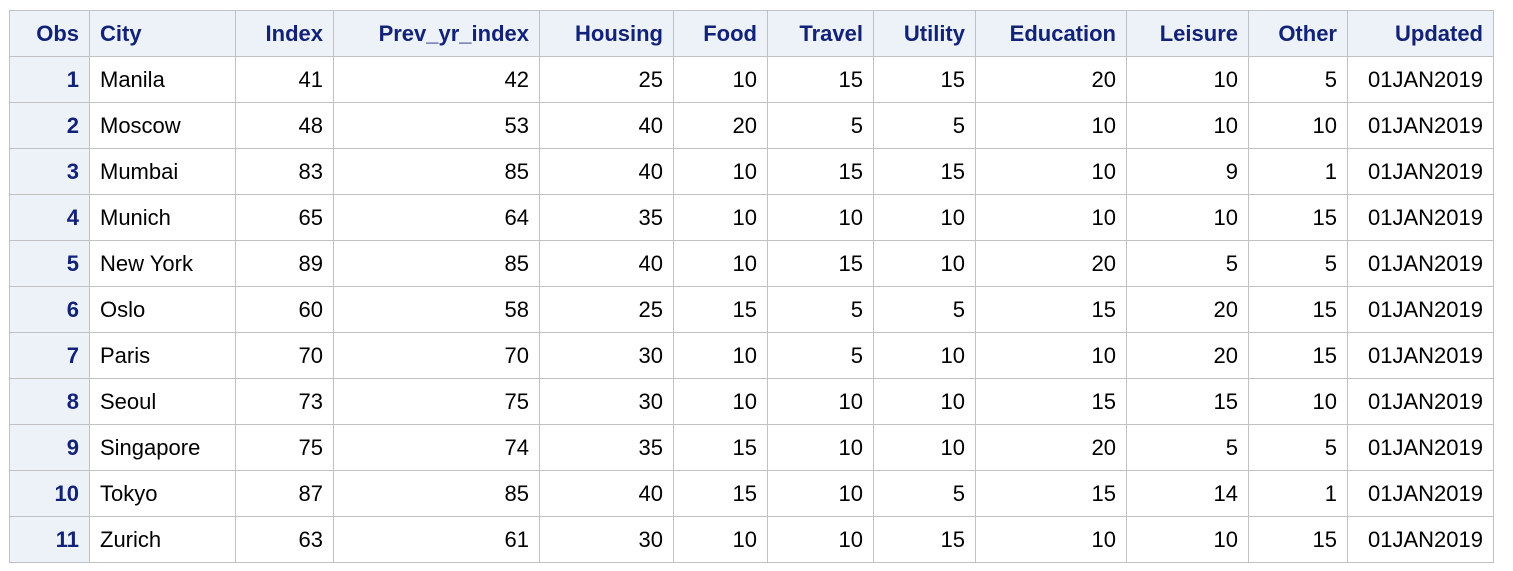 The image size is (1513, 571). I want to click on column-header-leisure: Leisure, so click(1187, 33).